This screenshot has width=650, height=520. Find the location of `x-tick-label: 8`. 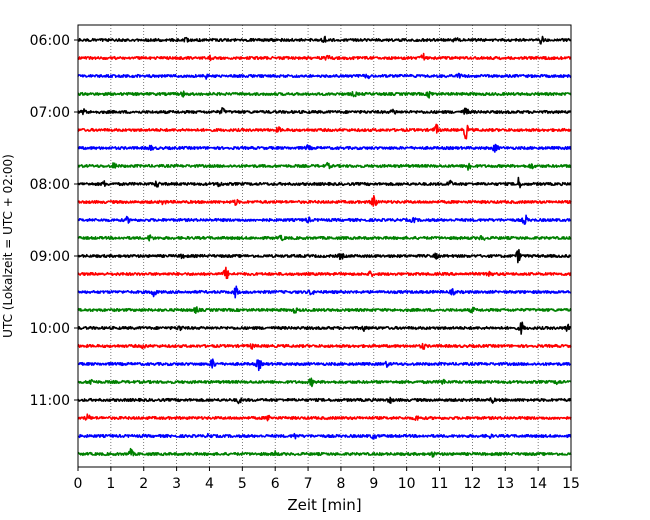

x-tick-label: 8 is located at coordinates (340, 484).